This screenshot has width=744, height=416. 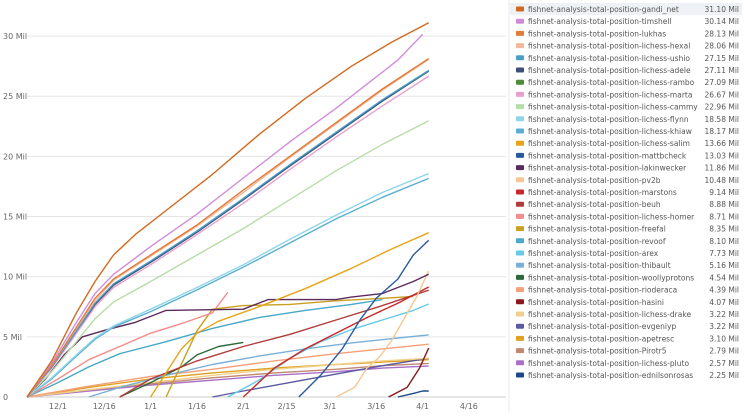 I want to click on legend-value: 5.16 Mil, so click(x=724, y=265).